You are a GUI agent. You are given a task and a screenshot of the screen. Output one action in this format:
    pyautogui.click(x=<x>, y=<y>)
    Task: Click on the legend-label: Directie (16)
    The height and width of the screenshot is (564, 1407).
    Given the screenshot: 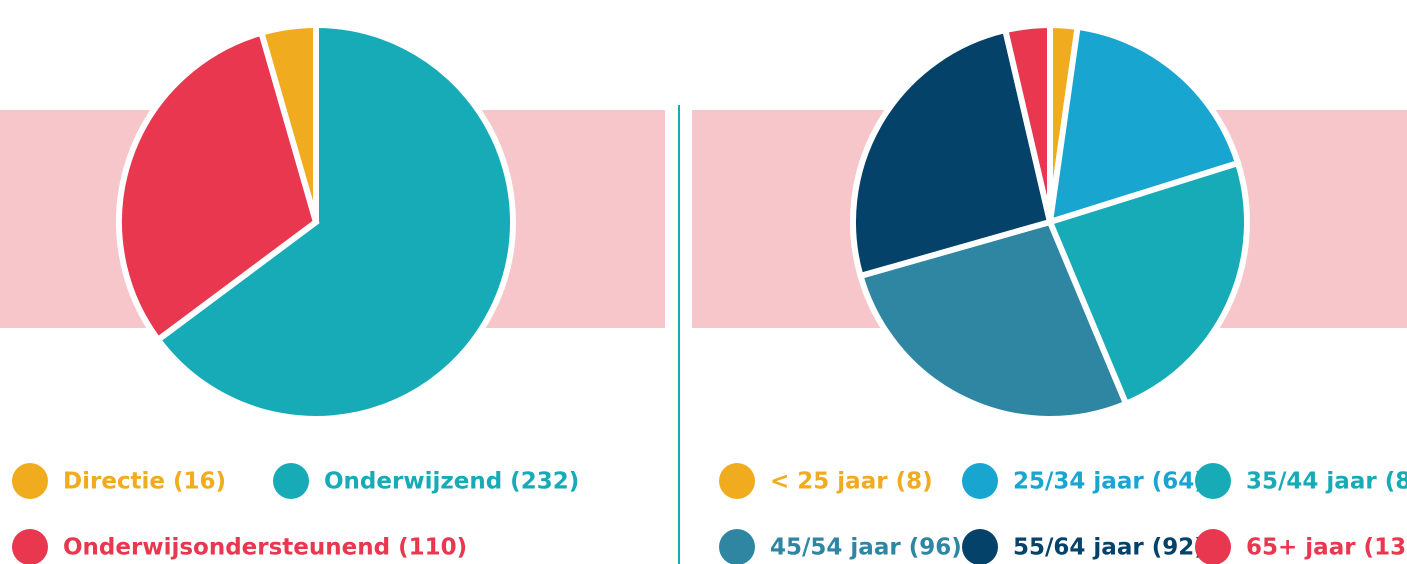 What is the action you would take?
    pyautogui.click(x=144, y=482)
    